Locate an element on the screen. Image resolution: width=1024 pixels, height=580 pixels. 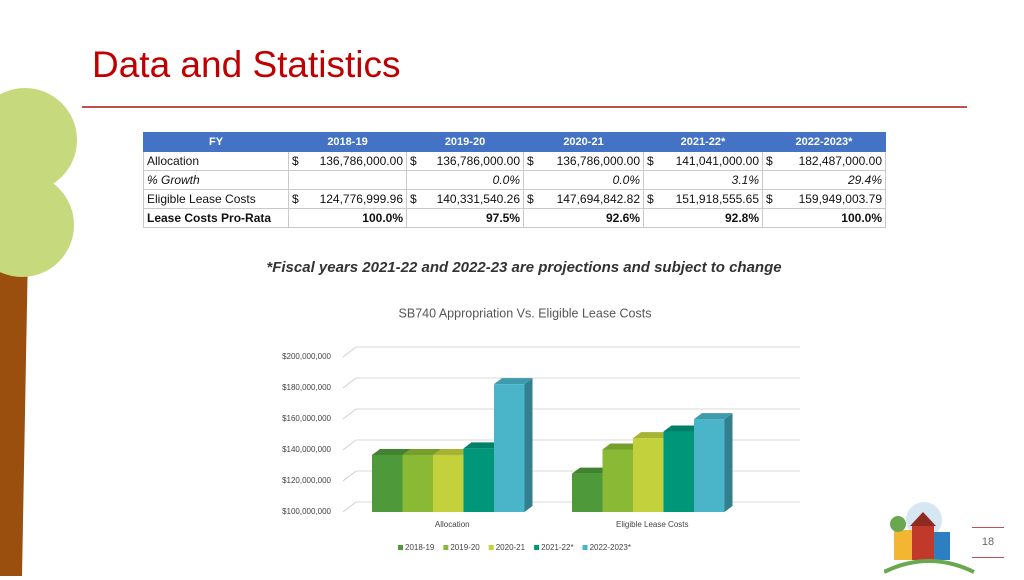
column-header: 2018-19 is located at coordinates (347, 142).